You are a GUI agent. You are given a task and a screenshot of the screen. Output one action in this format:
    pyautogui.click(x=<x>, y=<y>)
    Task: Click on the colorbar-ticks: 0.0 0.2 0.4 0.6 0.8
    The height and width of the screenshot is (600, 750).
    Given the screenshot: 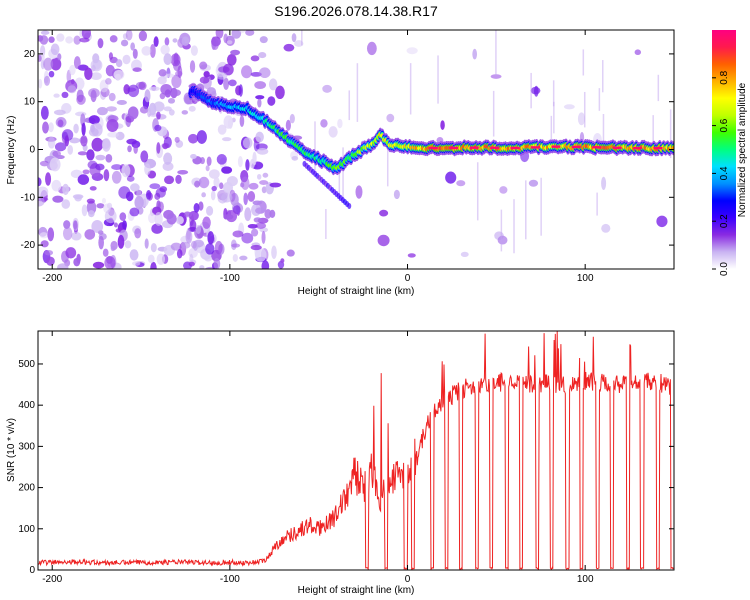 What is the action you would take?
    pyautogui.click(x=721, y=173)
    